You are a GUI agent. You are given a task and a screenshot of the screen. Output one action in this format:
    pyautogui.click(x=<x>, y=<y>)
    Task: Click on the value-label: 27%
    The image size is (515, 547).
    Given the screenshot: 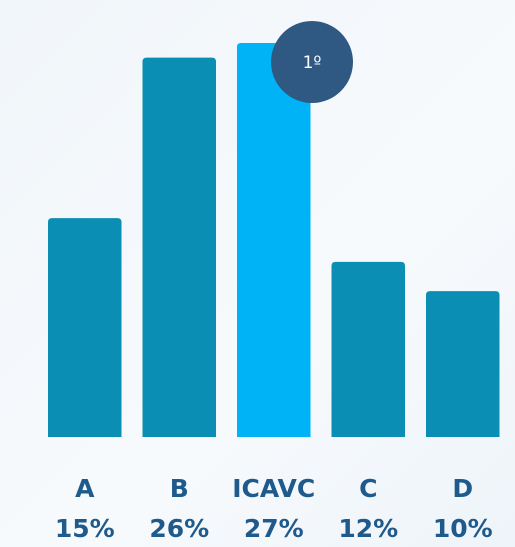 What is the action you would take?
    pyautogui.click(x=274, y=528)
    